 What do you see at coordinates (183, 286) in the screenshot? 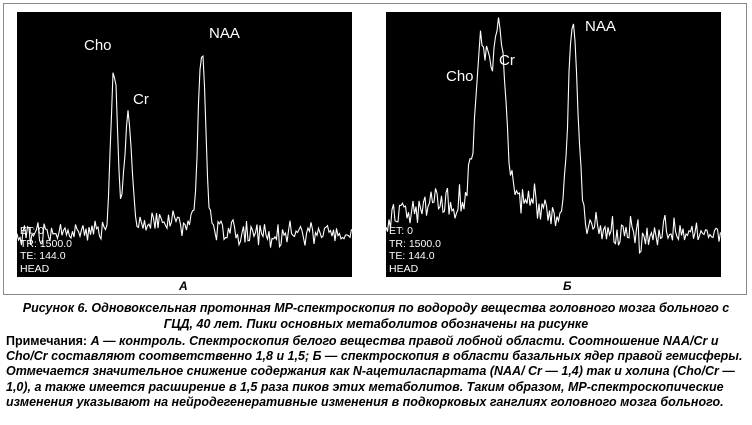
I see `panel-label-a: А` at bounding box center [183, 286].